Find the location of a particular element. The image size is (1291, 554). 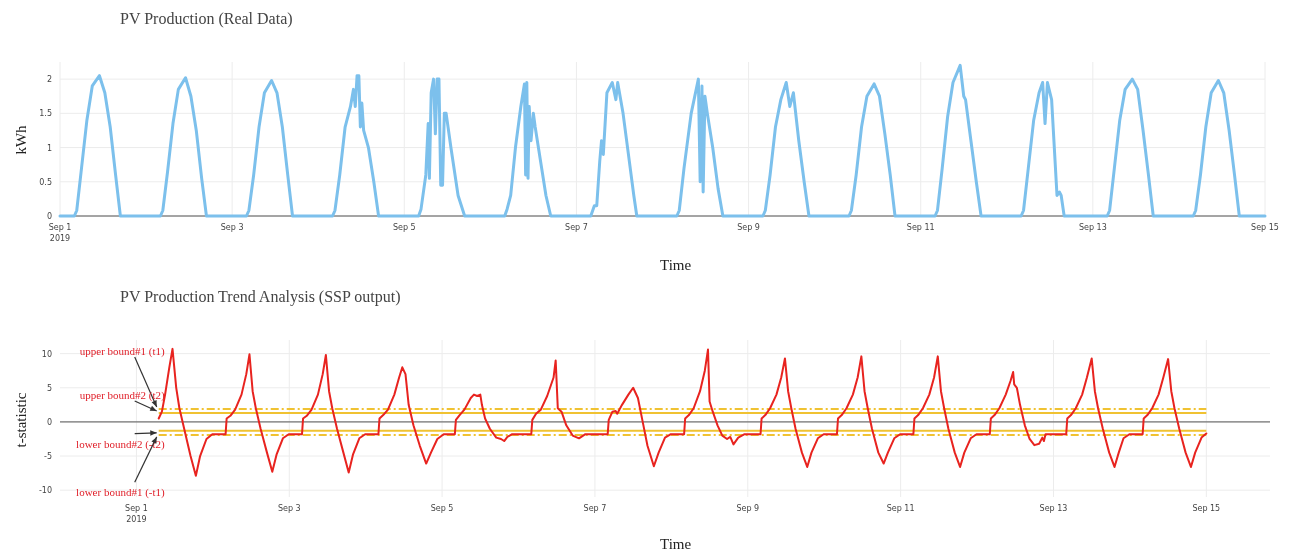

y-tick-label: -10 is located at coordinates (45, 491).